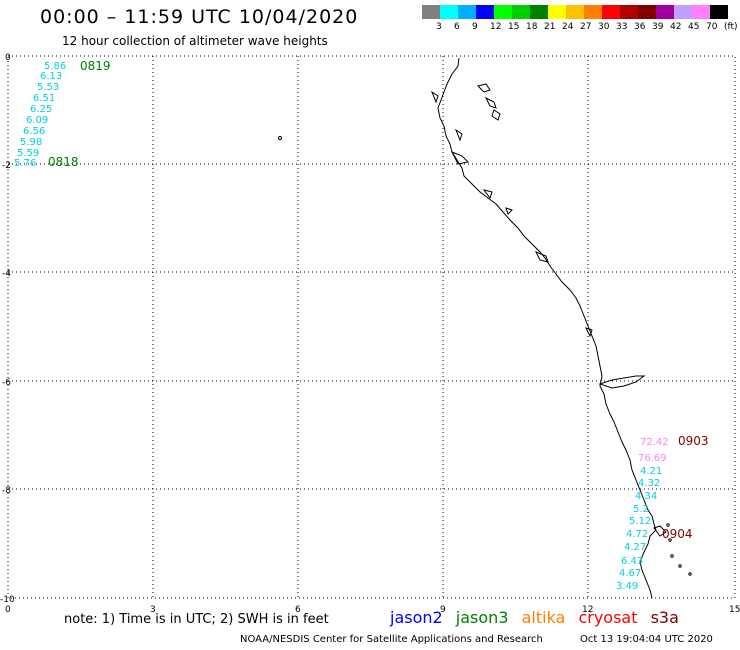 This screenshot has width=740, height=650. Describe the element at coordinates (694, 27) in the screenshot. I see `legend-label: 45` at that location.